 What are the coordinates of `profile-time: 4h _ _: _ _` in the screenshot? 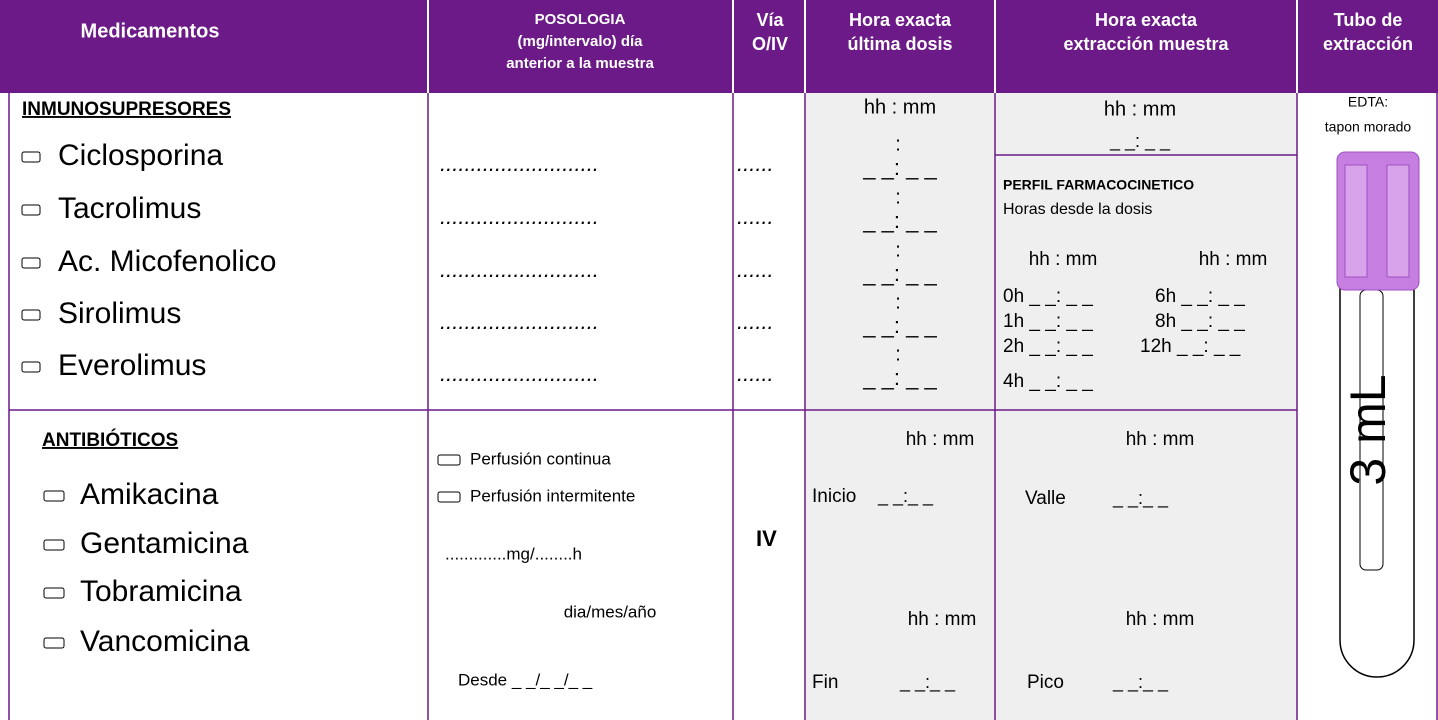 It's located at (1048, 381).